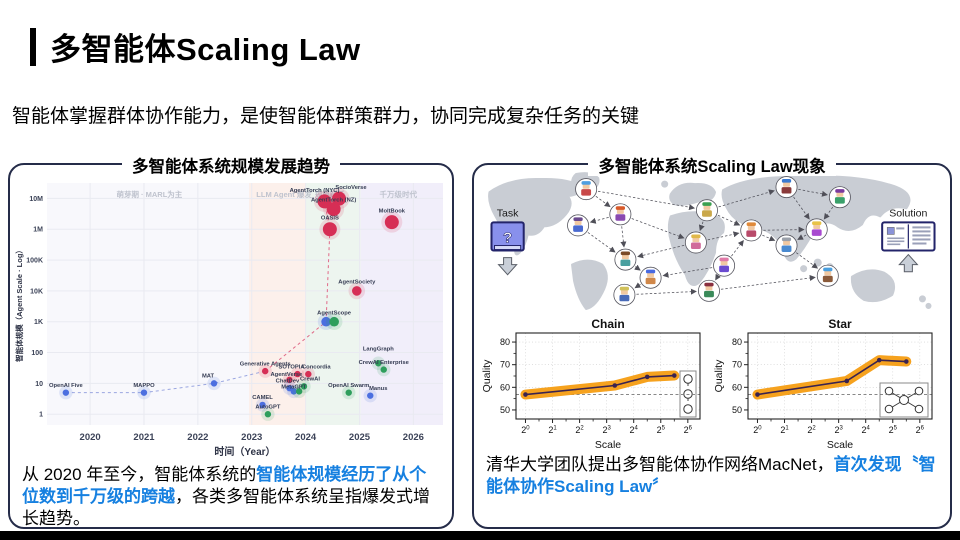  Describe the element at coordinates (306, 437) in the screenshot. I see `svg-text: 2024` at that location.